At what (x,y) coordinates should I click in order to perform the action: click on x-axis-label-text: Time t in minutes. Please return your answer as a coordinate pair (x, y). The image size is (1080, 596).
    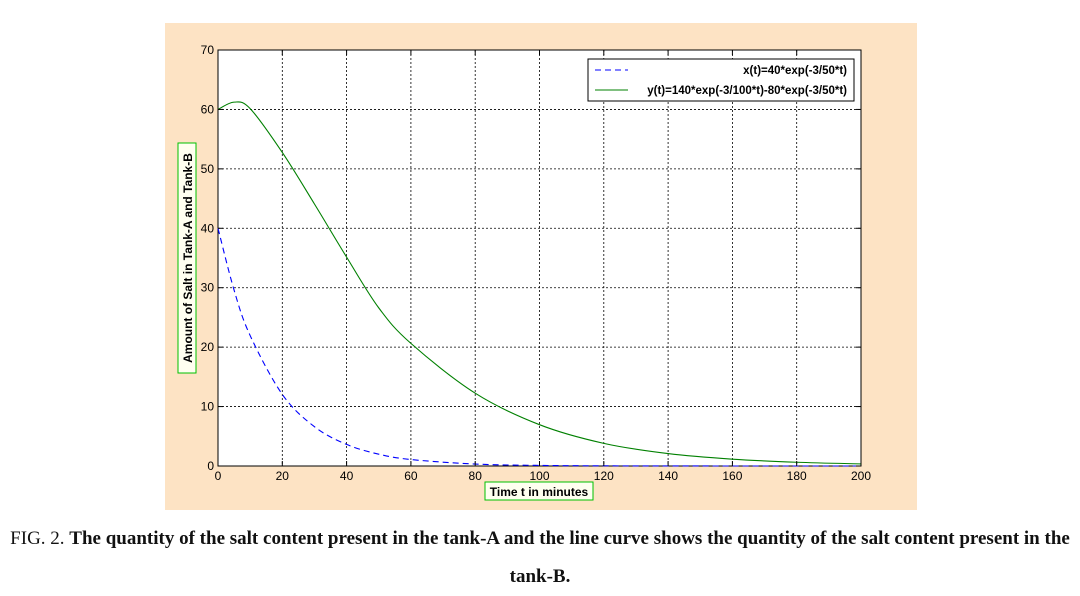
    Looking at the image, I should click on (539, 492).